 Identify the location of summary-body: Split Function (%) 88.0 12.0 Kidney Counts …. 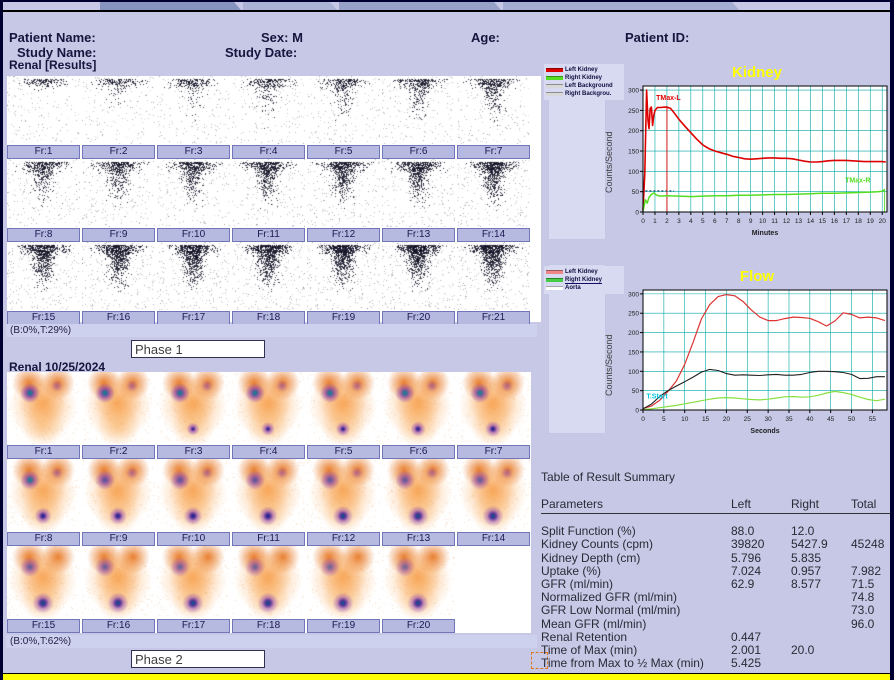
(715, 597).